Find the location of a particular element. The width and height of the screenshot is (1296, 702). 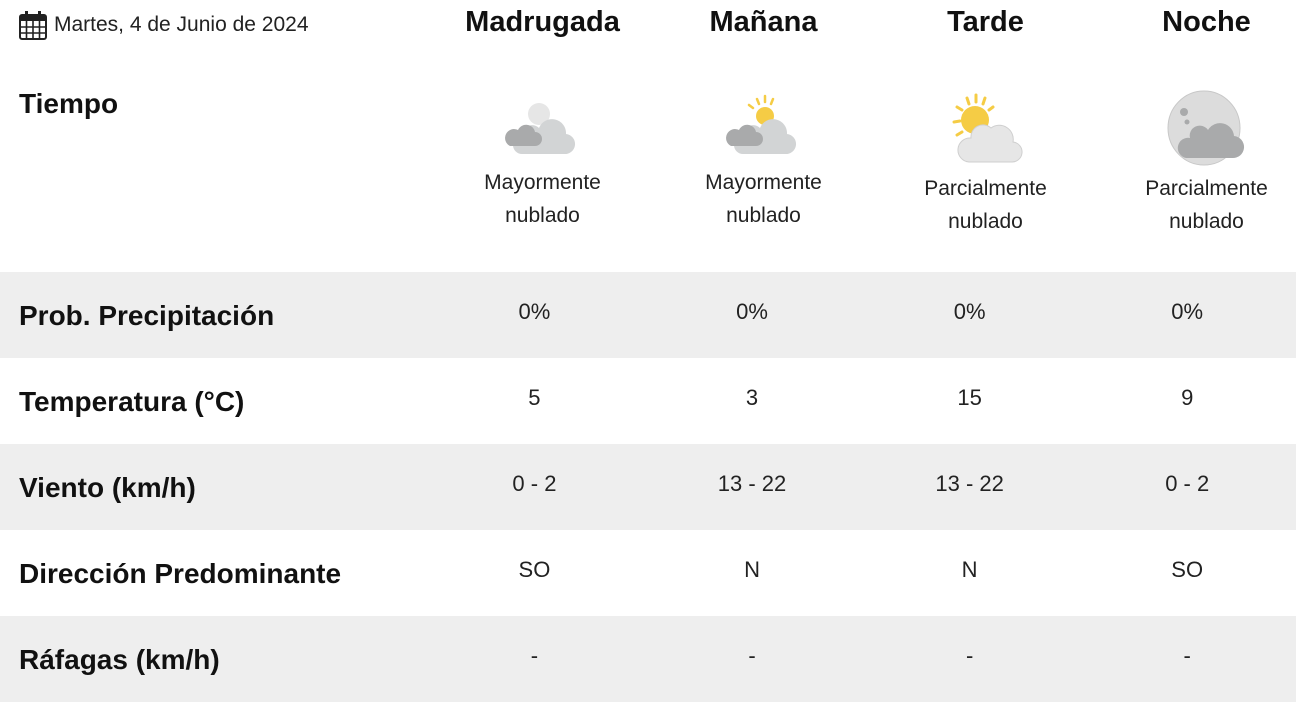

row-label: Prob. Precipitación is located at coordinates (147, 315).